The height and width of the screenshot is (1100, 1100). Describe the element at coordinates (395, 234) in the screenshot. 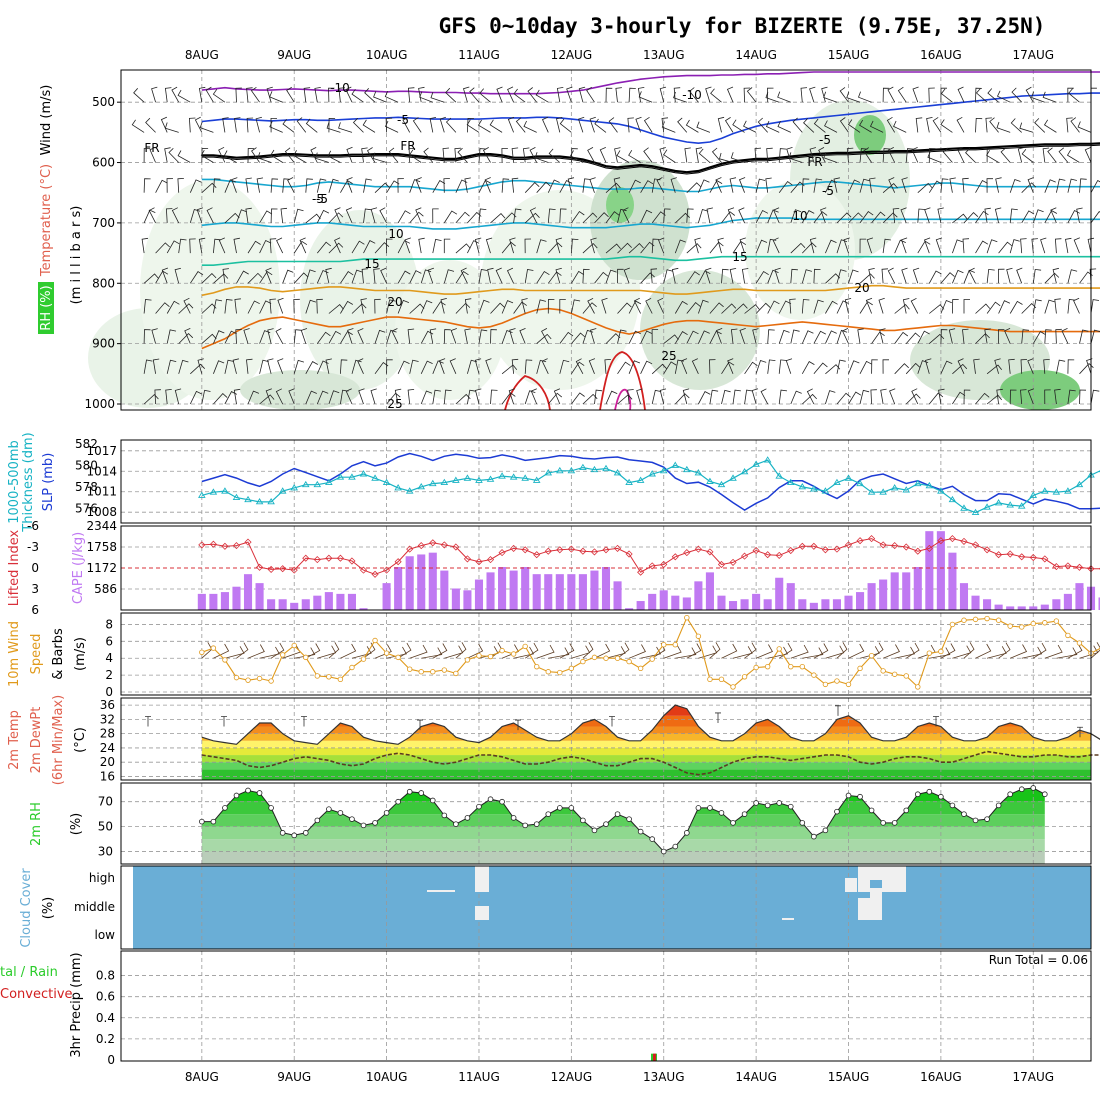

I see `isotherm-label: 10` at that location.